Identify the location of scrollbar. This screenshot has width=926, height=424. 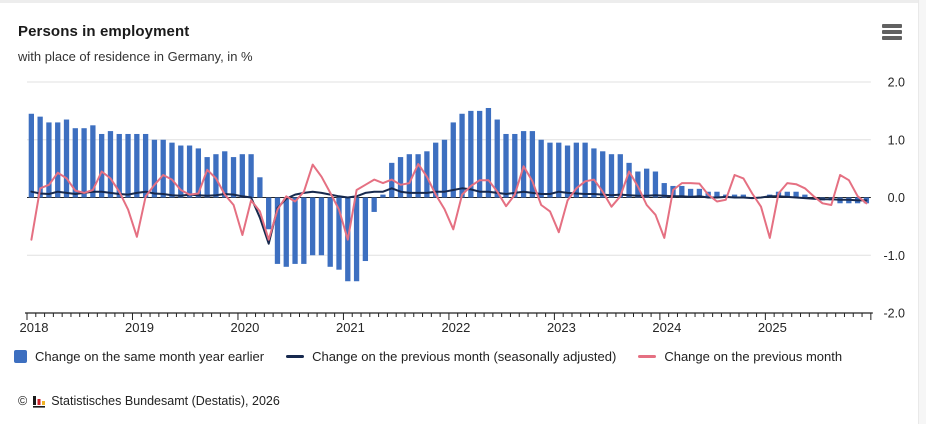
(922, 212).